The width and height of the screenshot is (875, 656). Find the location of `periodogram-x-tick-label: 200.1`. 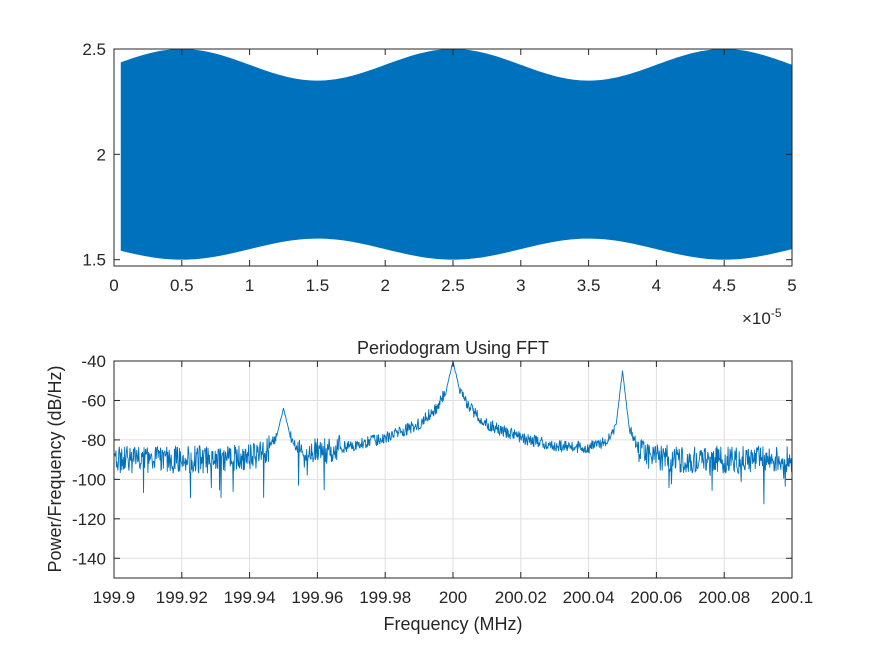

periodogram-x-tick-label: 200.1 is located at coordinates (792, 597).